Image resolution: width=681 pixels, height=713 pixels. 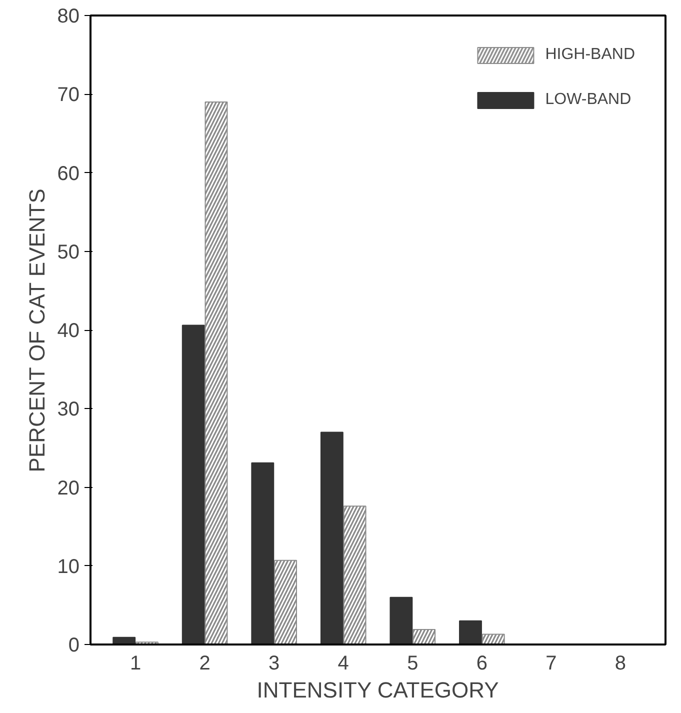 I want to click on x-tick-label: 1, so click(x=136, y=663).